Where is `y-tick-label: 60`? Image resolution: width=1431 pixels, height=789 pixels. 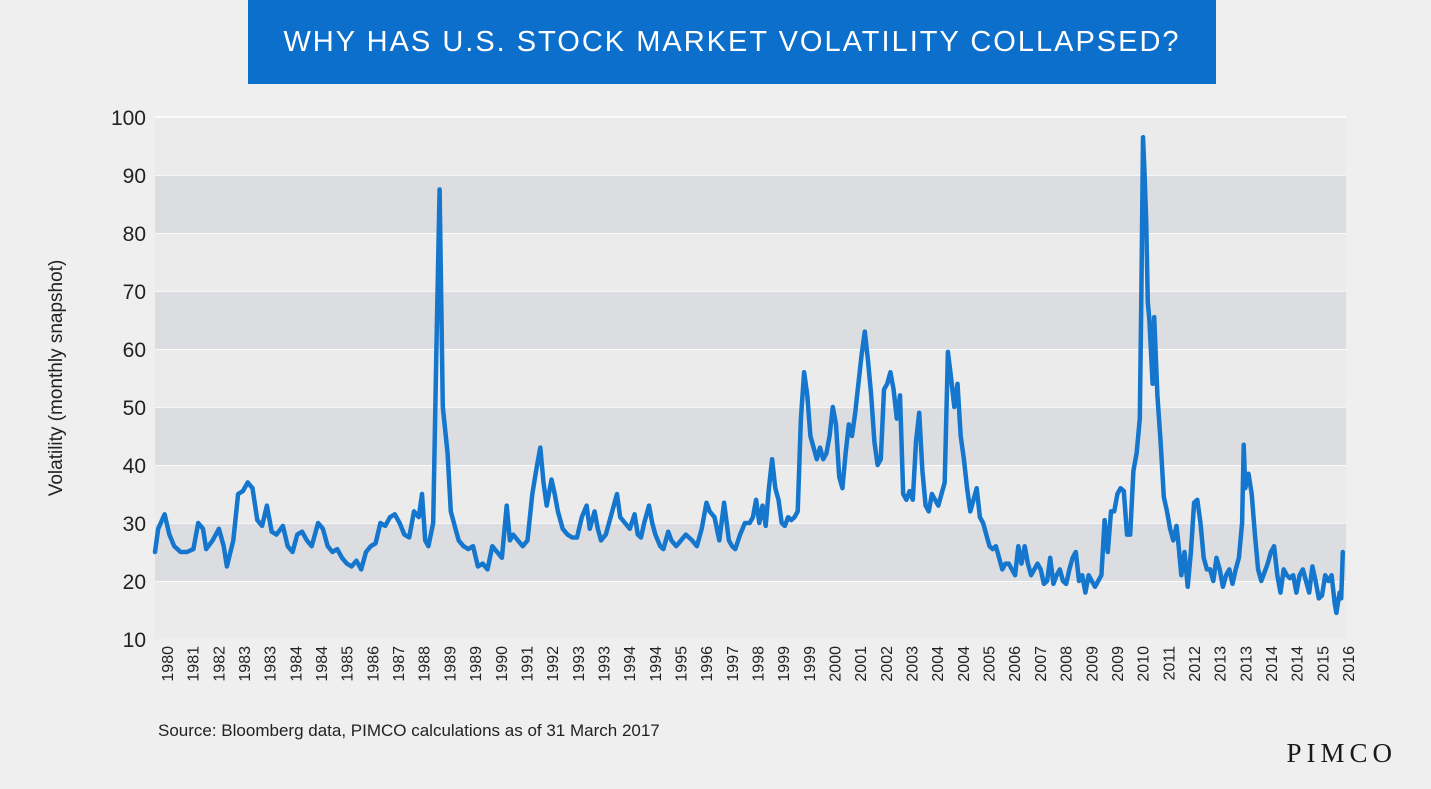
y-tick-label: 60 is located at coordinates (134, 350).